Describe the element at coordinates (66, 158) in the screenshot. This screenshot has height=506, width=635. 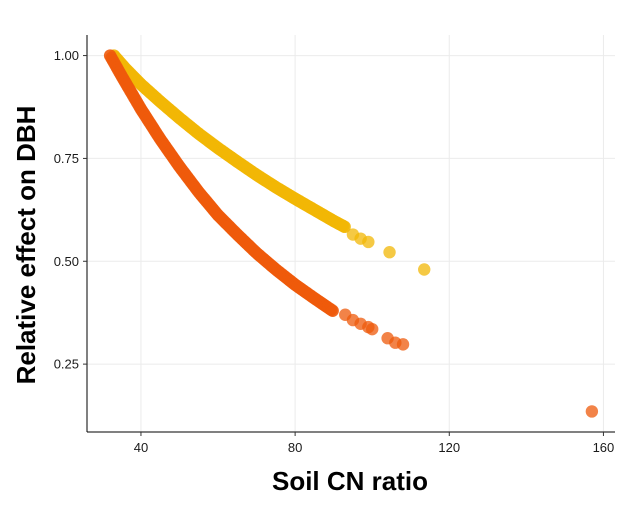
I see `y-tick-label: 0.75` at that location.